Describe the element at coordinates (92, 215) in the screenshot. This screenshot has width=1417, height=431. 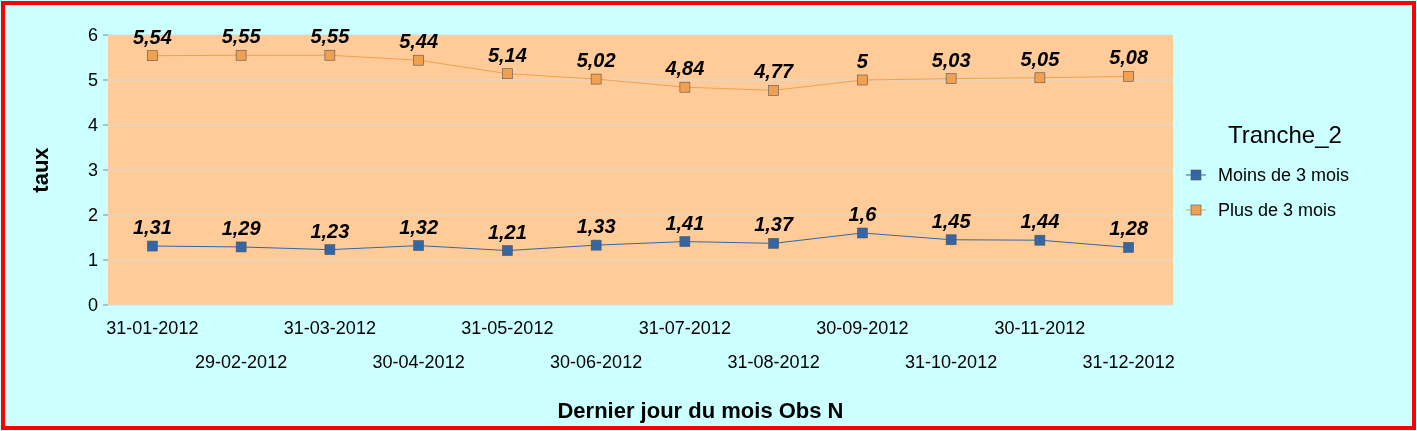
I see `y-tick-label: 2` at that location.